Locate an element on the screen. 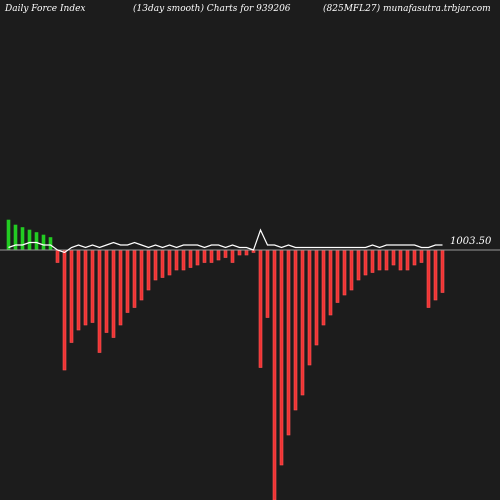  chart-title-right: (825MFL27) munafasutra.trbjar.com is located at coordinates (407, 9).